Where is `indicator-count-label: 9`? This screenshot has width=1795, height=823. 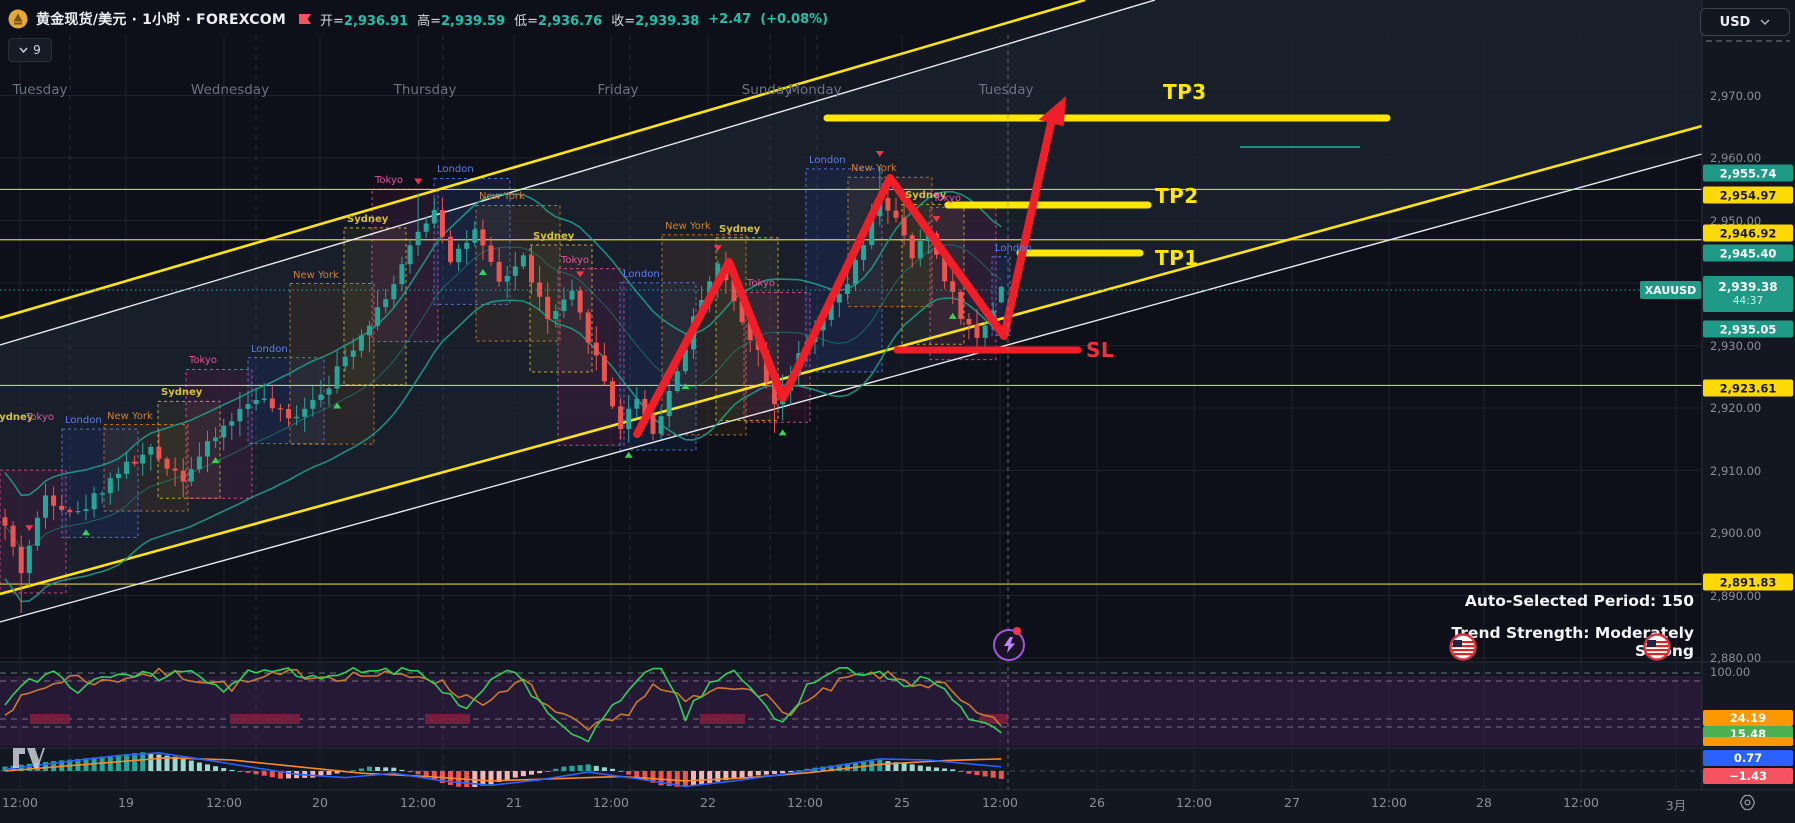 indicator-count-label: 9 is located at coordinates (37, 50).